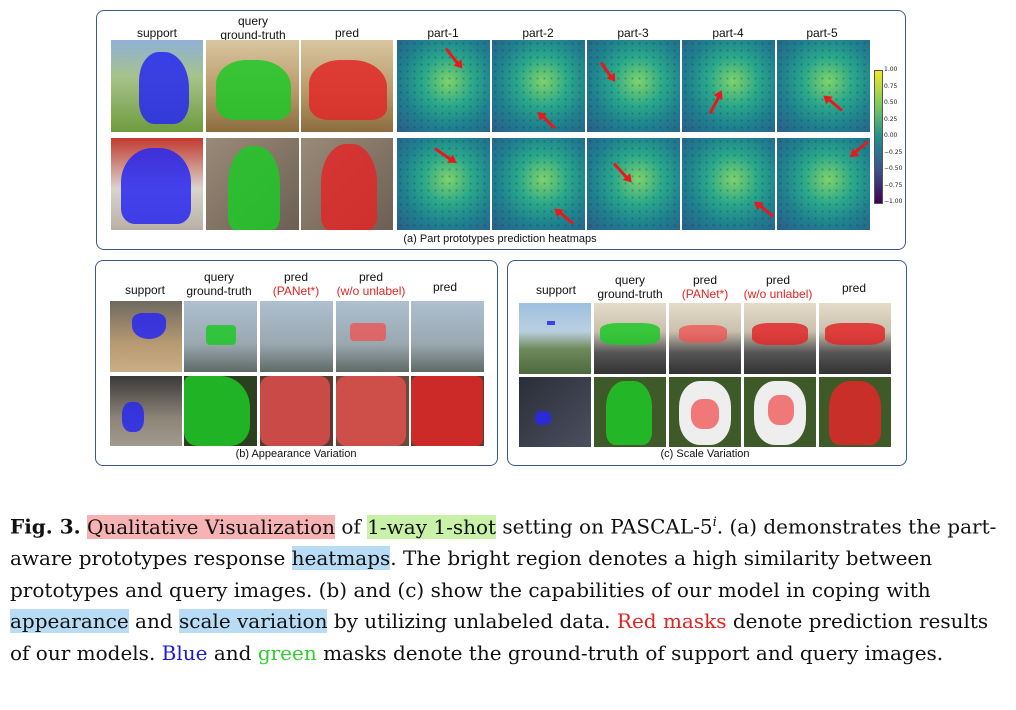  What do you see at coordinates (447, 411) in the screenshot?
I see `b-pred-cat` at bounding box center [447, 411].